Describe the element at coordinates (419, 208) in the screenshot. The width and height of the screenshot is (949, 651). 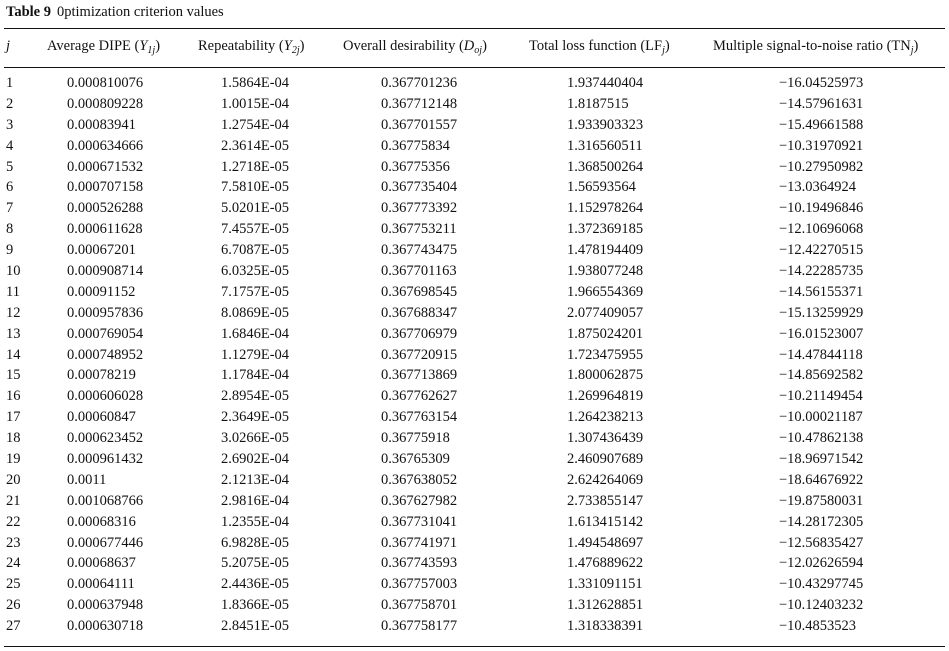
I see `cell-overall-desirability: 0.367773392` at that location.